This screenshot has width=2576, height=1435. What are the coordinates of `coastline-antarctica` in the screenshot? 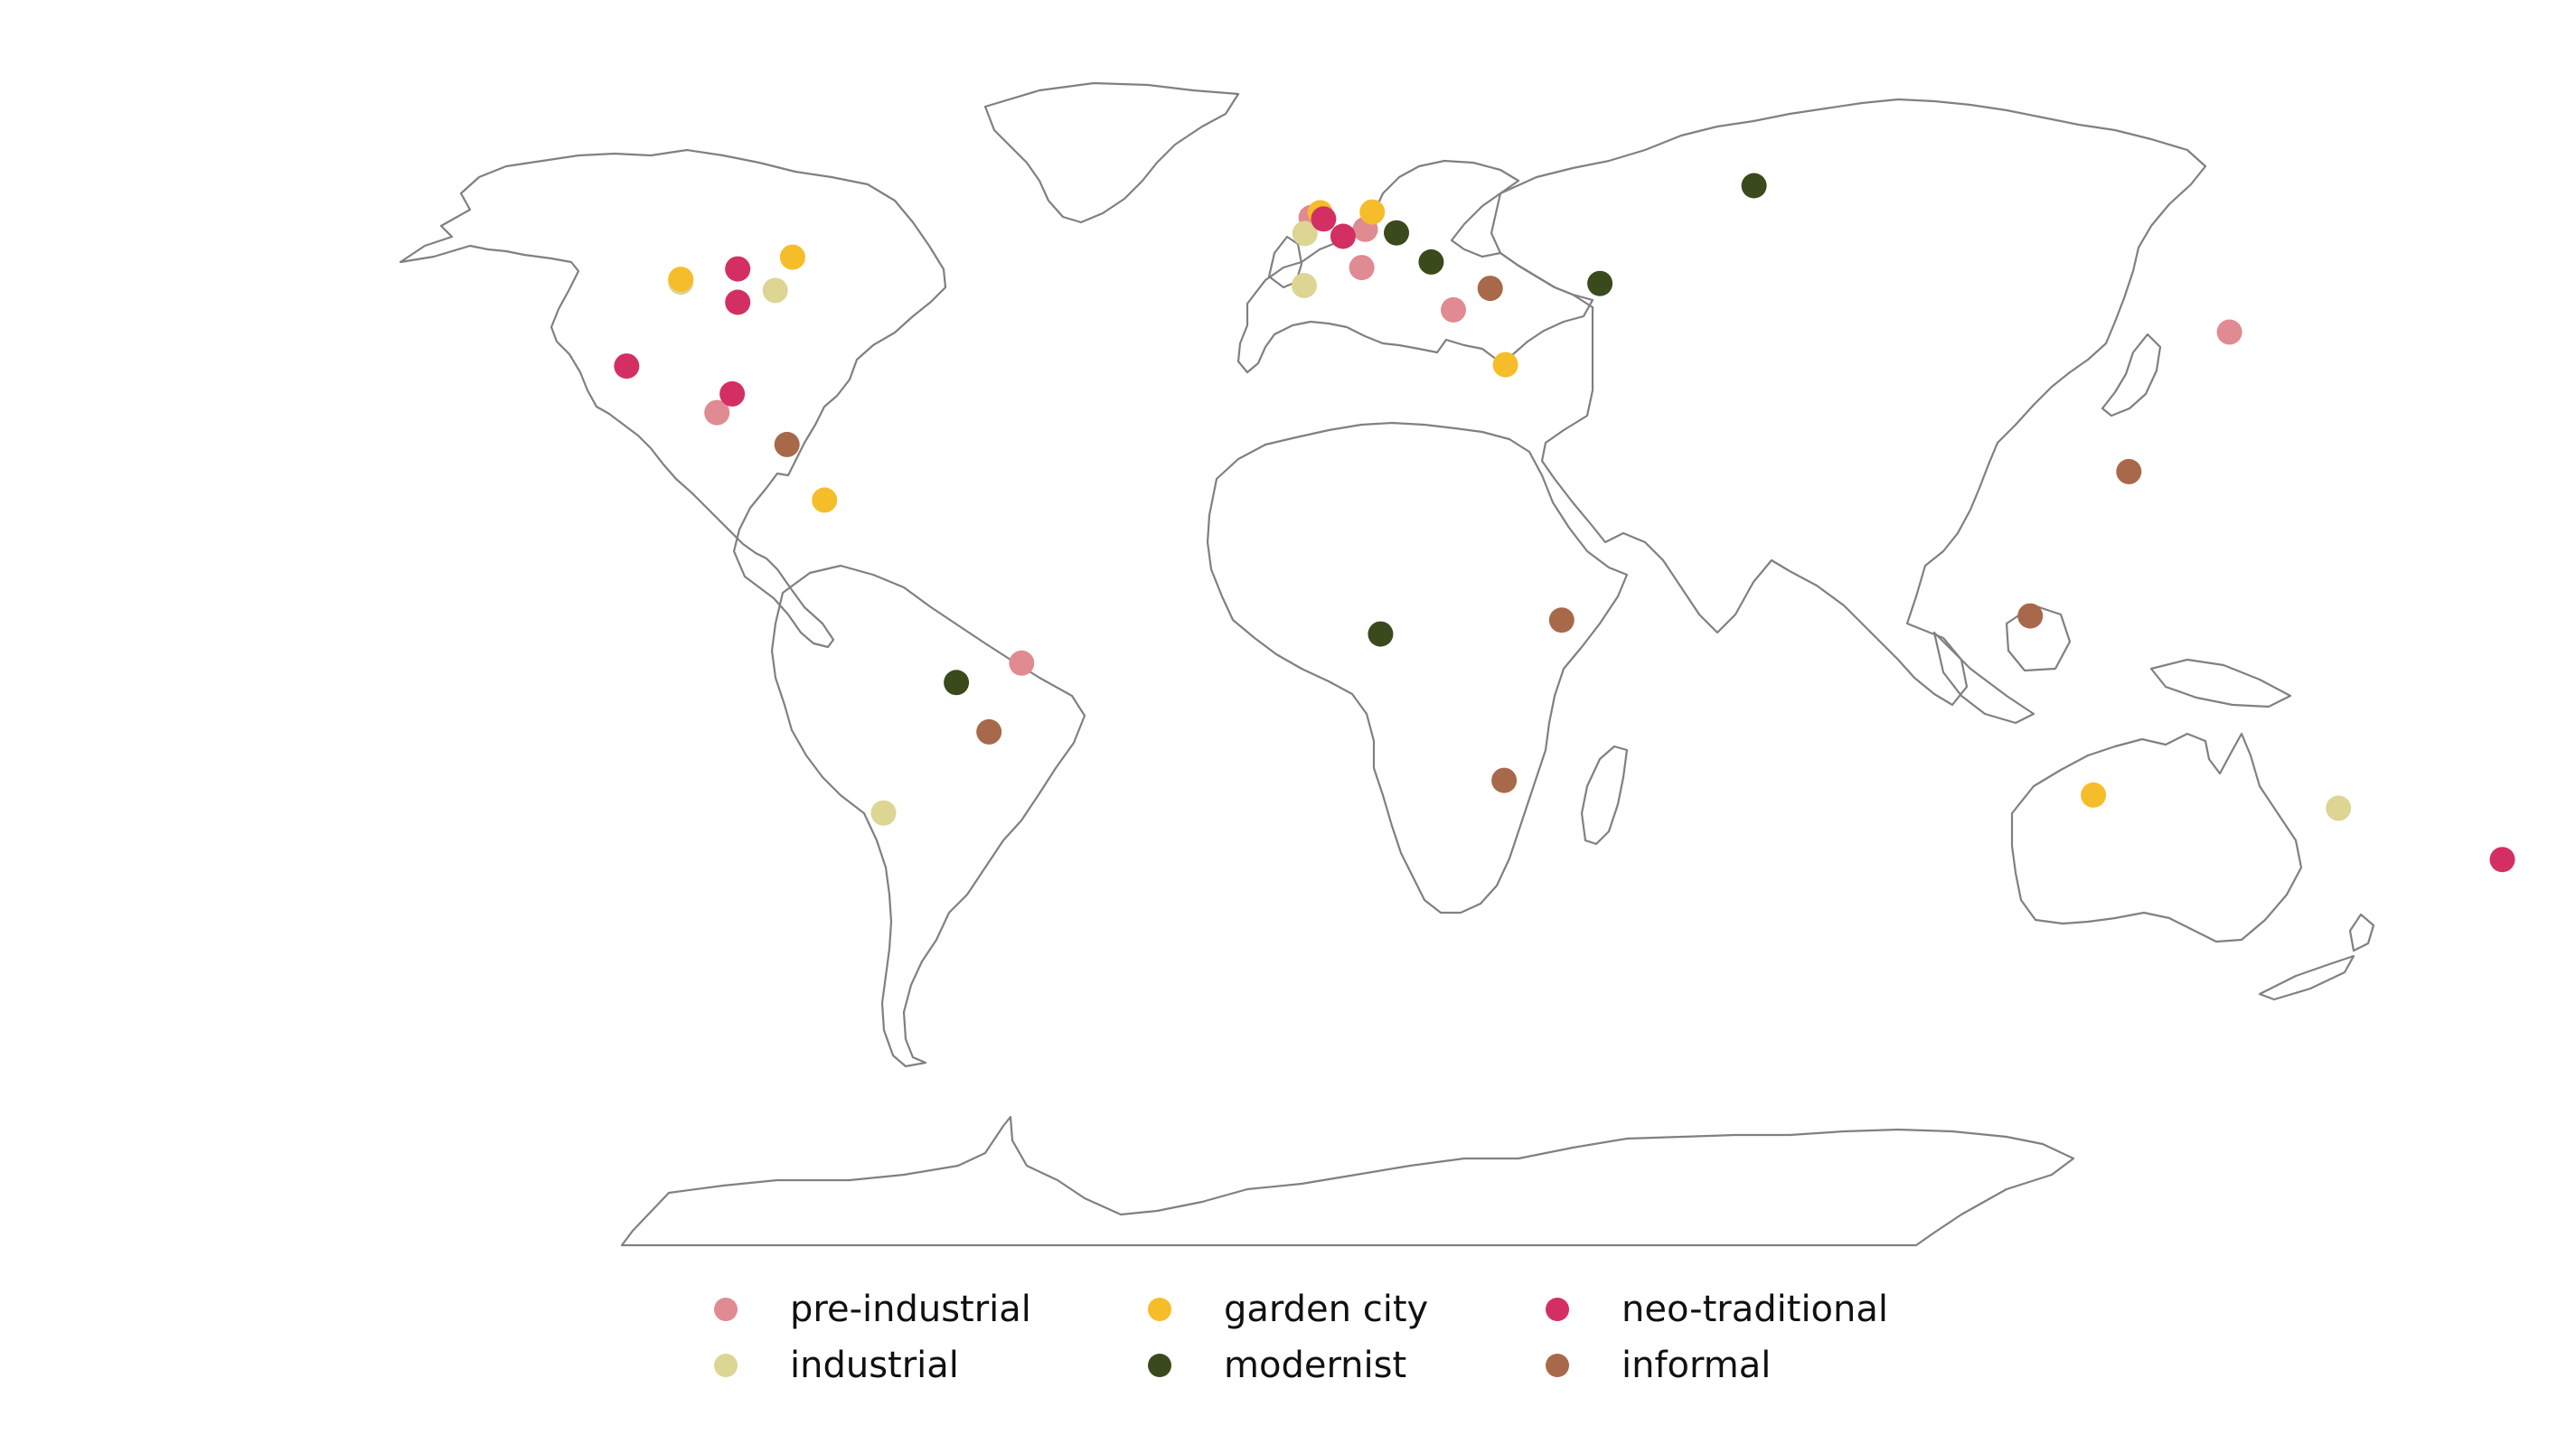 It's located at (1348, 1181).